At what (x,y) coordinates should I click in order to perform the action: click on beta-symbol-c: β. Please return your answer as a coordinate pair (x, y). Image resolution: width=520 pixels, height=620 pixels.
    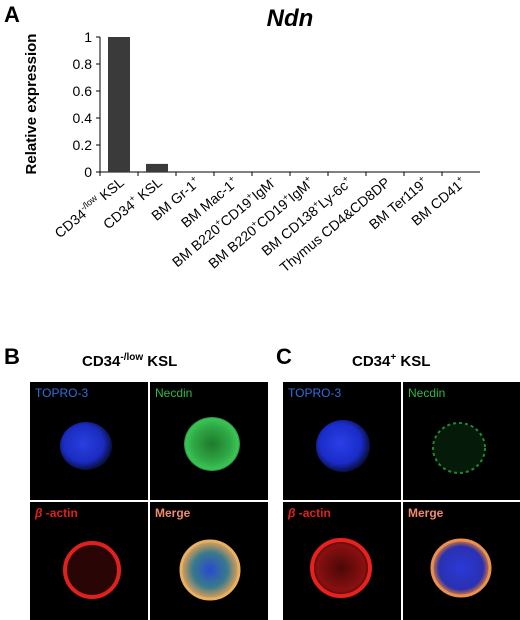
    Looking at the image, I should click on (292, 513).